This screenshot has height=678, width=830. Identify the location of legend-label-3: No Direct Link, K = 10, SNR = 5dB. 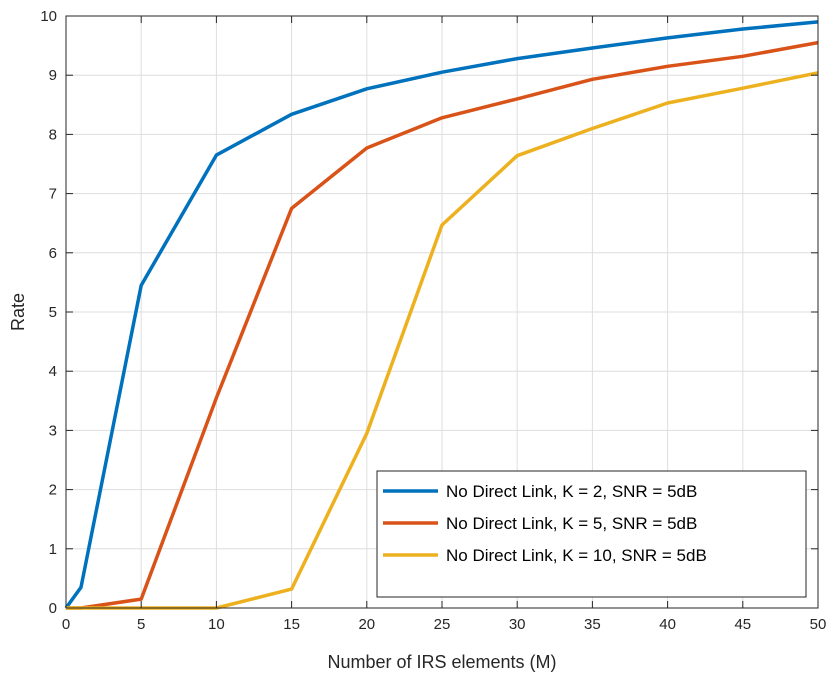
(576, 555).